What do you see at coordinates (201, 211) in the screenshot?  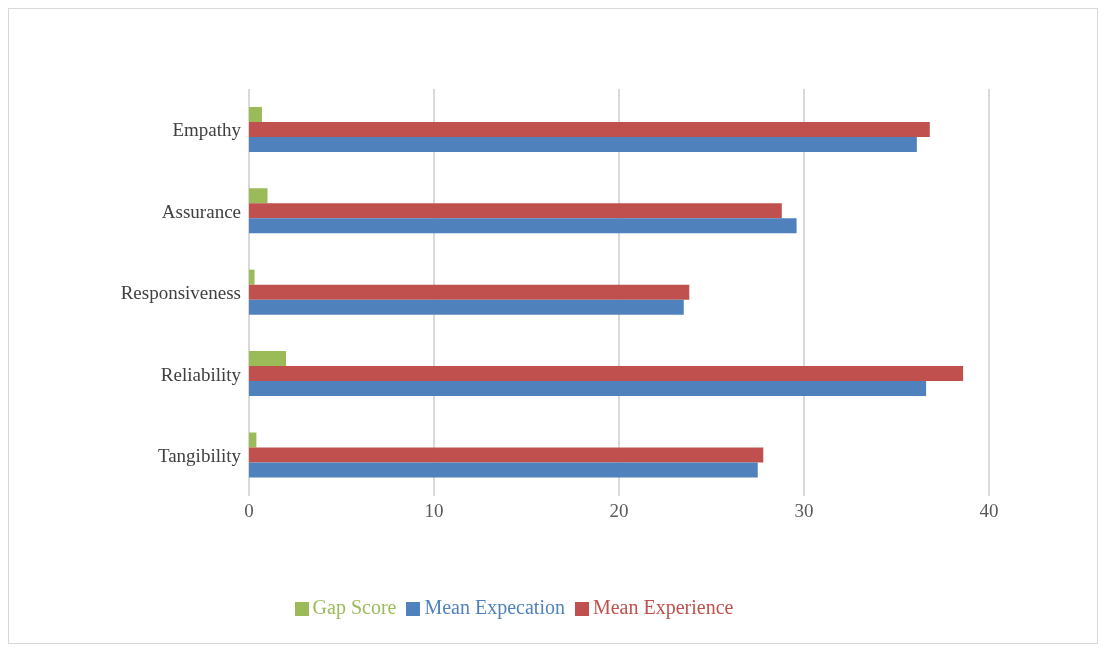 I see `y-tick-label: Assurance` at bounding box center [201, 211].